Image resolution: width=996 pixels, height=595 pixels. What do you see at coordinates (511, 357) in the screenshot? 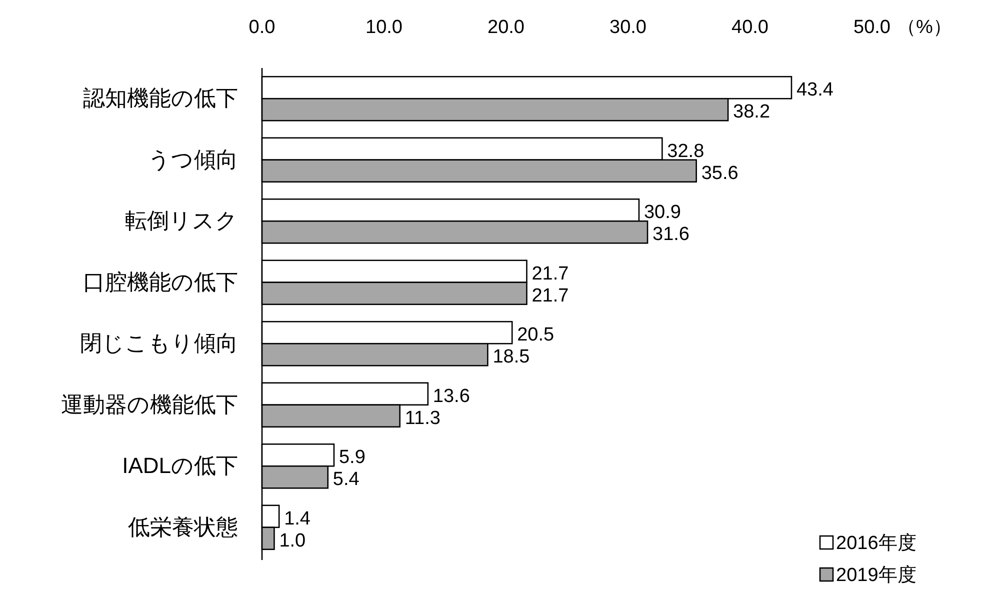
I see `data-label: 18.5` at bounding box center [511, 357].